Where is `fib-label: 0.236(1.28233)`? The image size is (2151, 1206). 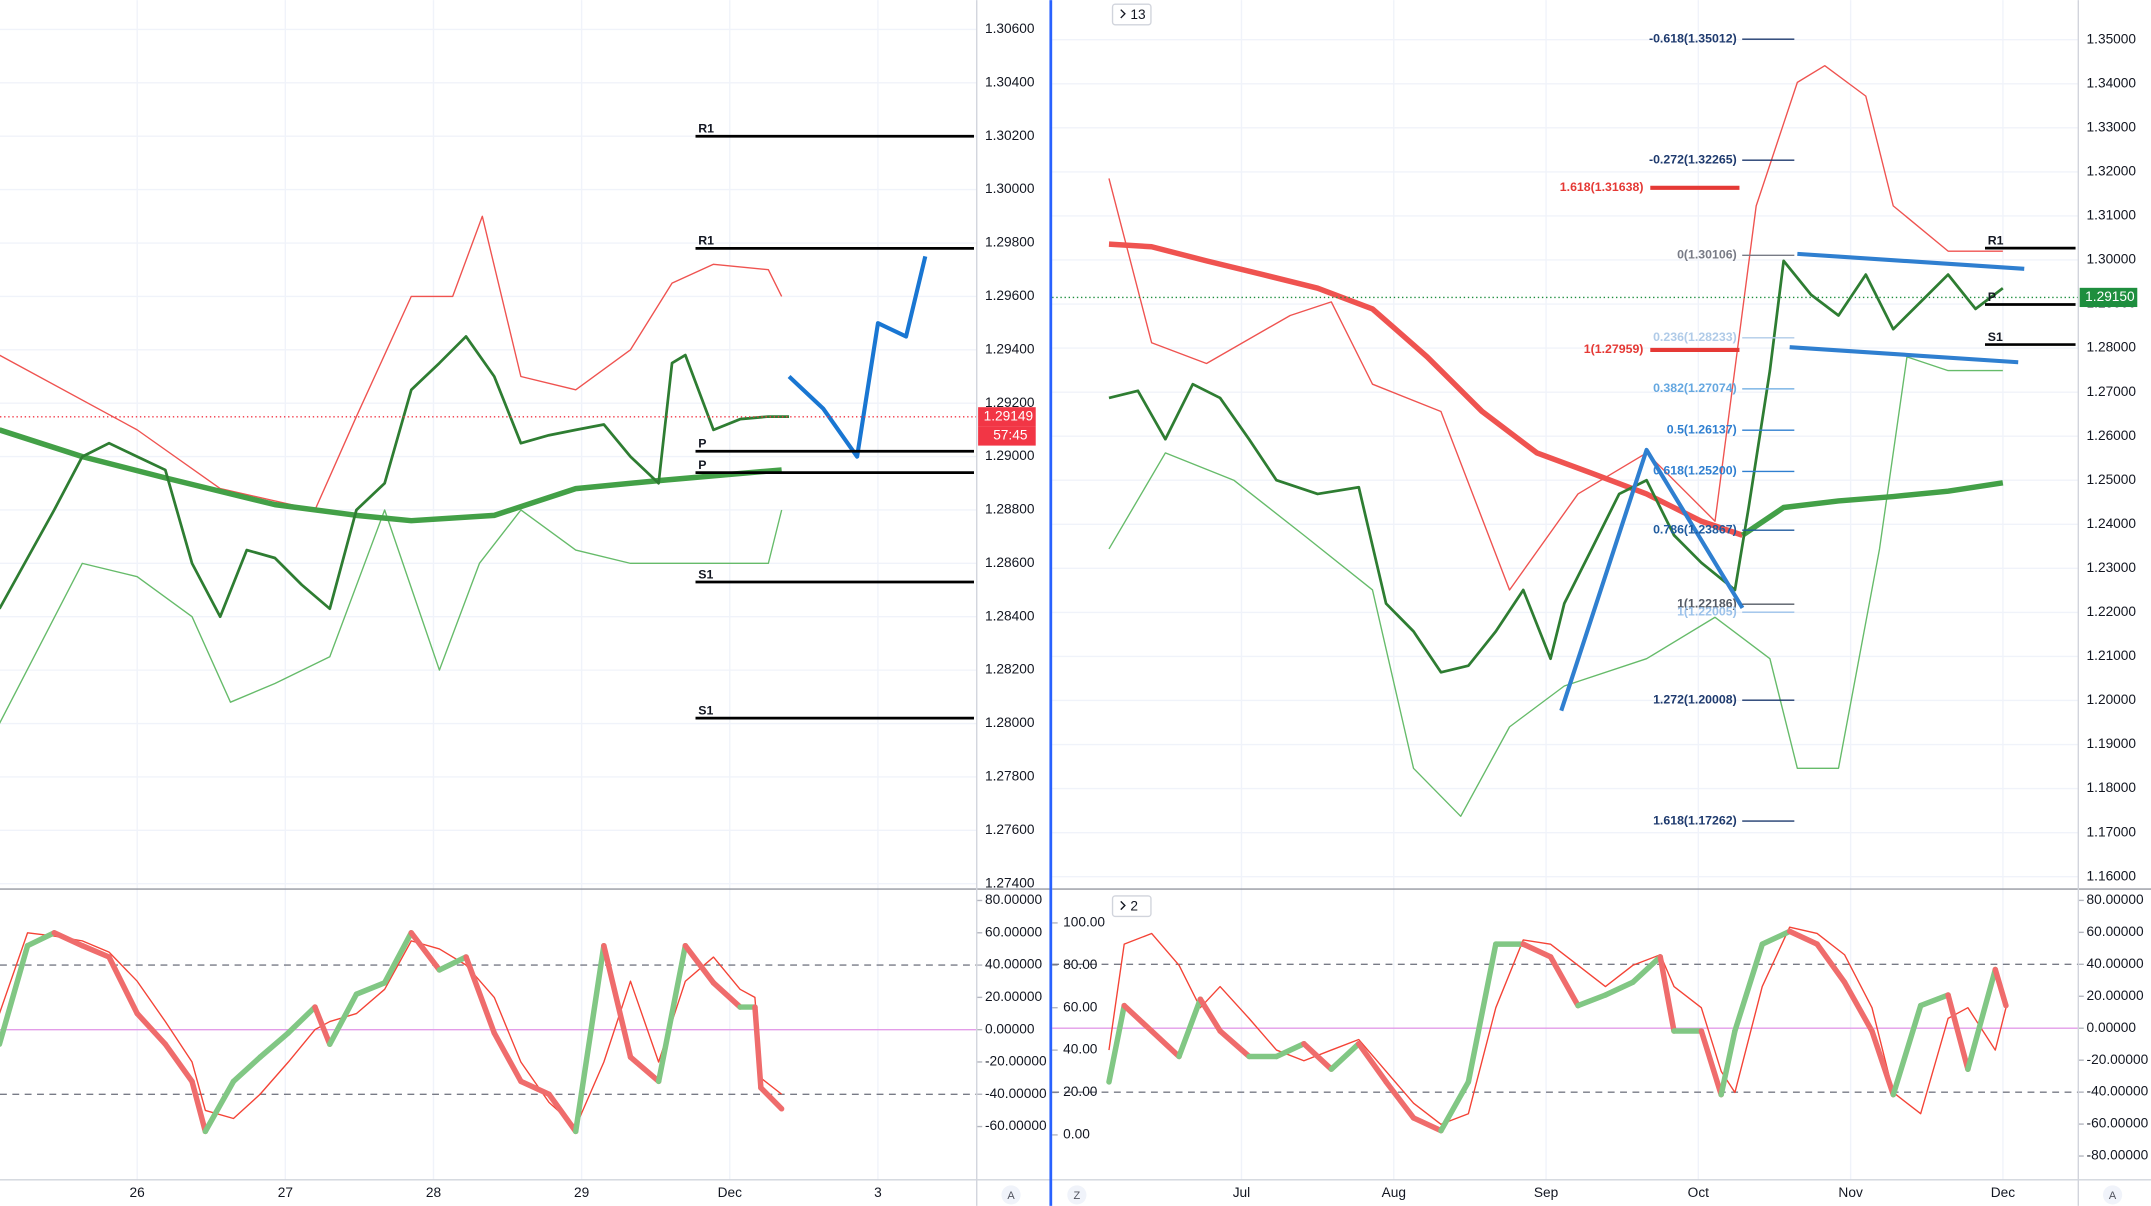
fib-label: 0.236(1.28233) is located at coordinates (1695, 337).